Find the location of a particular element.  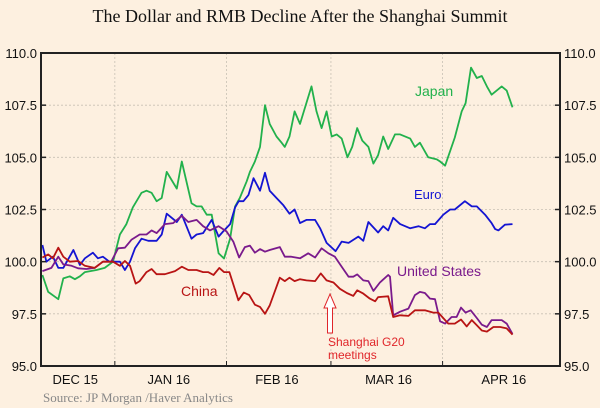

series-label-united-states: United States is located at coordinates (439, 271).